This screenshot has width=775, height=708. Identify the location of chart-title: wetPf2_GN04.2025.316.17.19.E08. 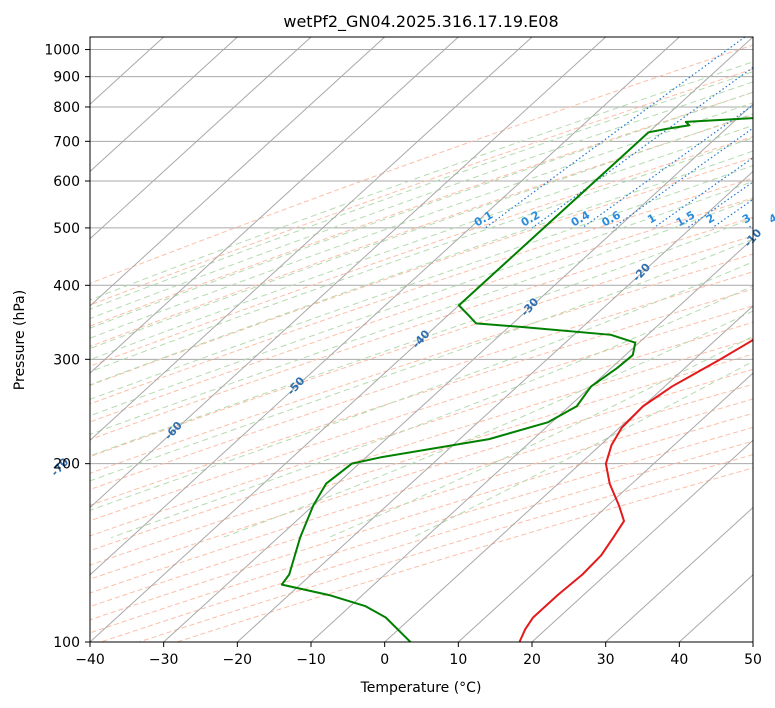
(420, 22).